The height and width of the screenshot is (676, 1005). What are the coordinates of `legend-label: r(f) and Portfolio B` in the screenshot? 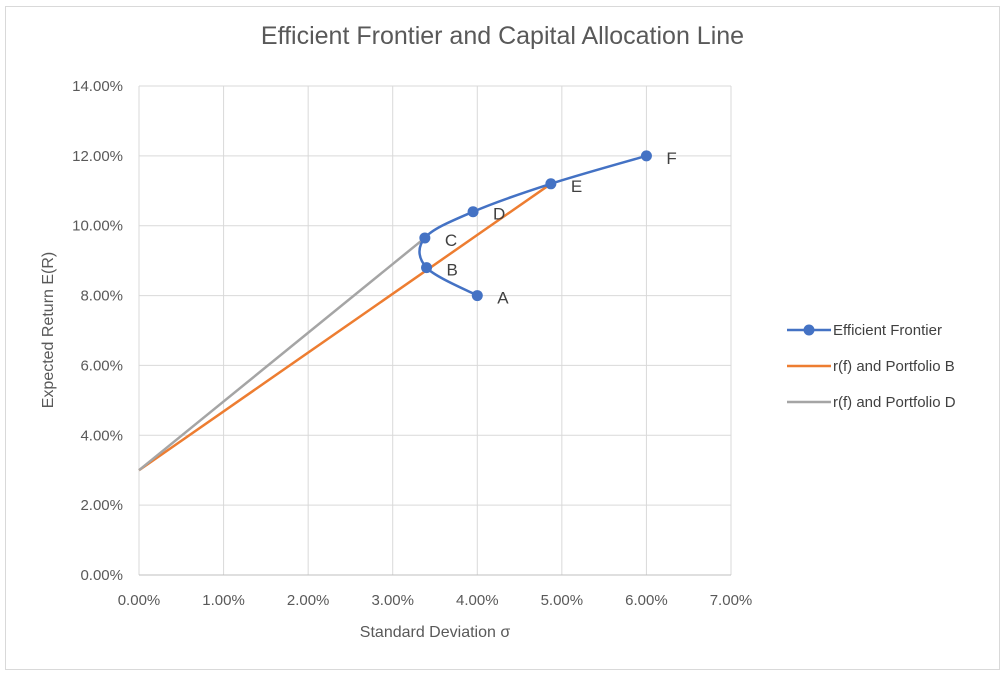 It's located at (894, 366).